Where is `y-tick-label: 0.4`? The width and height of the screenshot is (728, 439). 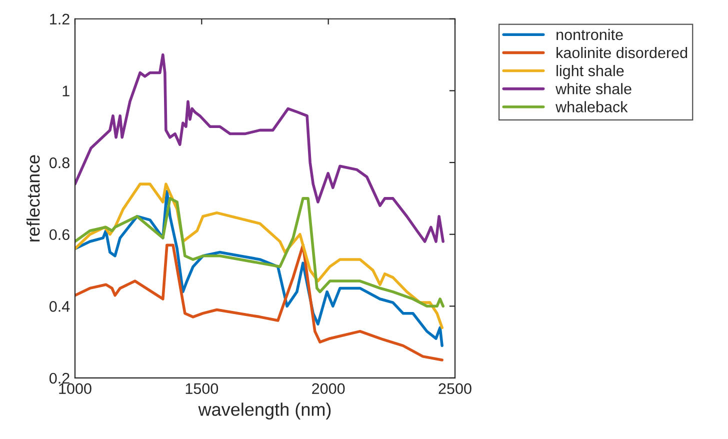
y-tick-label: 0.4 is located at coordinates (59, 306).